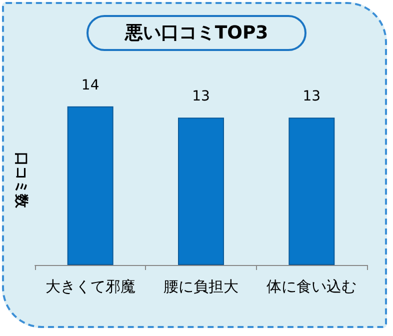 Image resolution: width=393 pixels, height=336 pixels. What do you see at coordinates (196, 33) in the screenshot?
I see `chart-title: 悪い口コミTOP3` at bounding box center [196, 33].